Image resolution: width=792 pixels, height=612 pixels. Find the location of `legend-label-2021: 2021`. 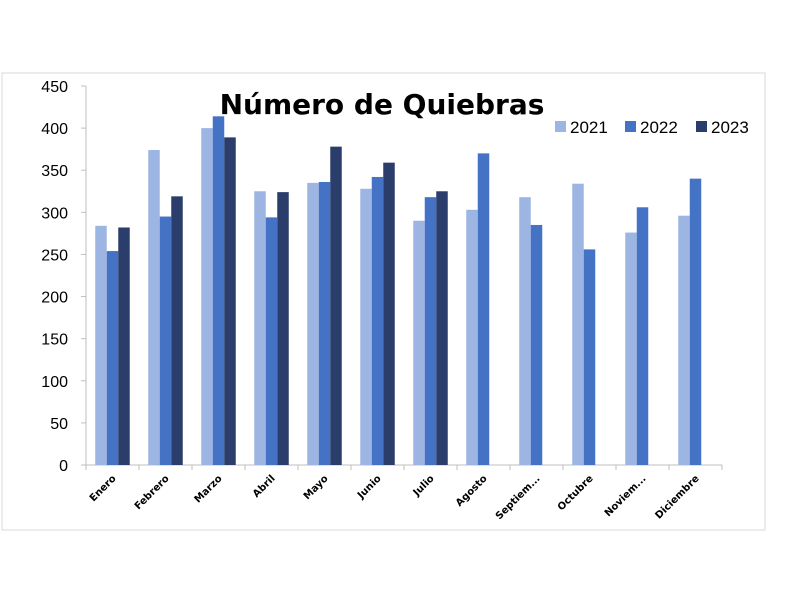

legend-label-2021: 2021 is located at coordinates (589, 127).